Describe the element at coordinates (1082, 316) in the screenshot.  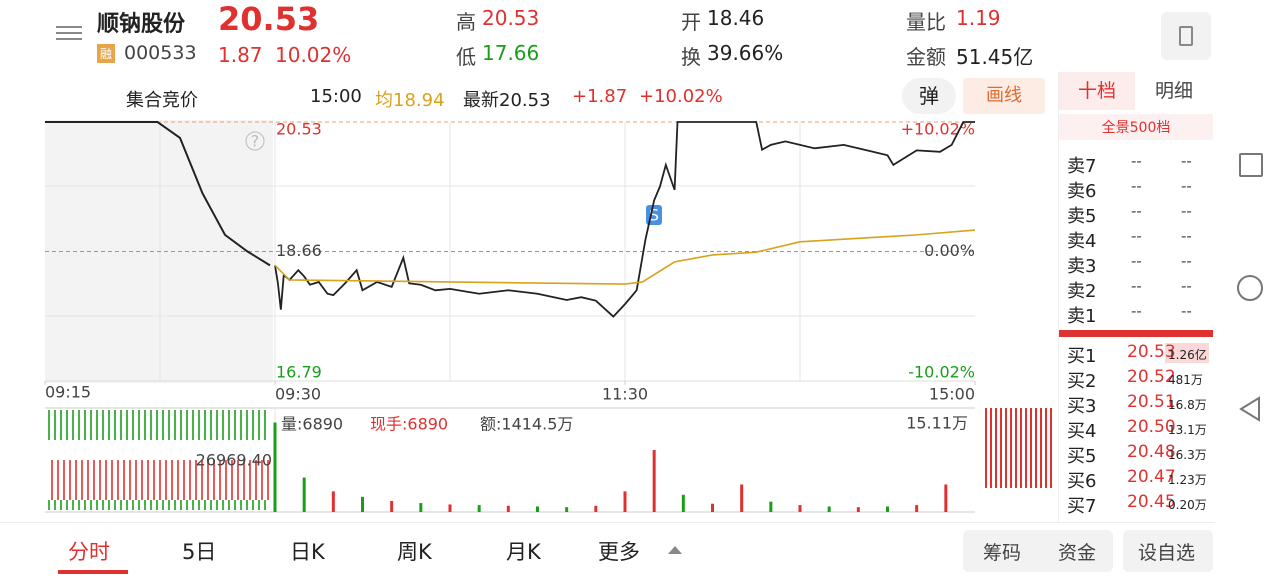
I see `ask-label: 卖1` at that location.